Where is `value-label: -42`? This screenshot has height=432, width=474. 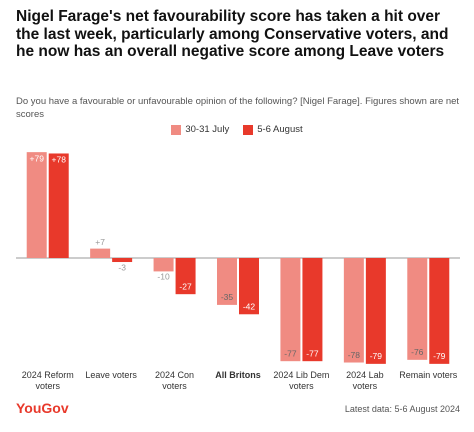
value-label: -42 is located at coordinates (249, 307).